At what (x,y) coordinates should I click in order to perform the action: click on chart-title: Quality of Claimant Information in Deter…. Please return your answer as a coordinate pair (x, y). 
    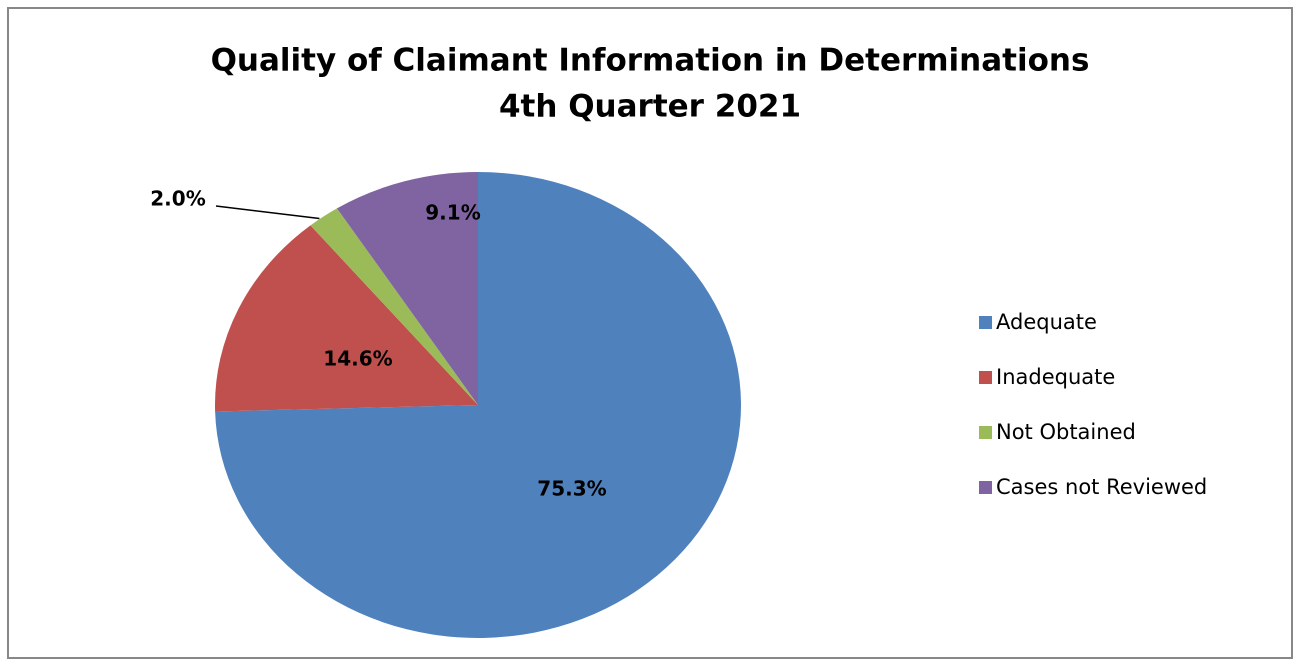
    Looking at the image, I should click on (650, 61).